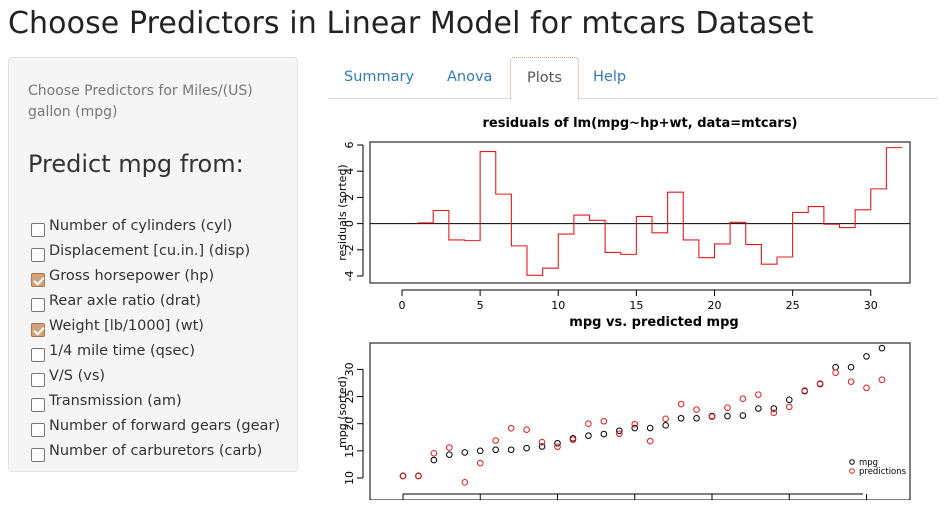  Describe the element at coordinates (342, 212) in the screenshot. I see `chart1-y-label: residuals (sorted)` at that location.